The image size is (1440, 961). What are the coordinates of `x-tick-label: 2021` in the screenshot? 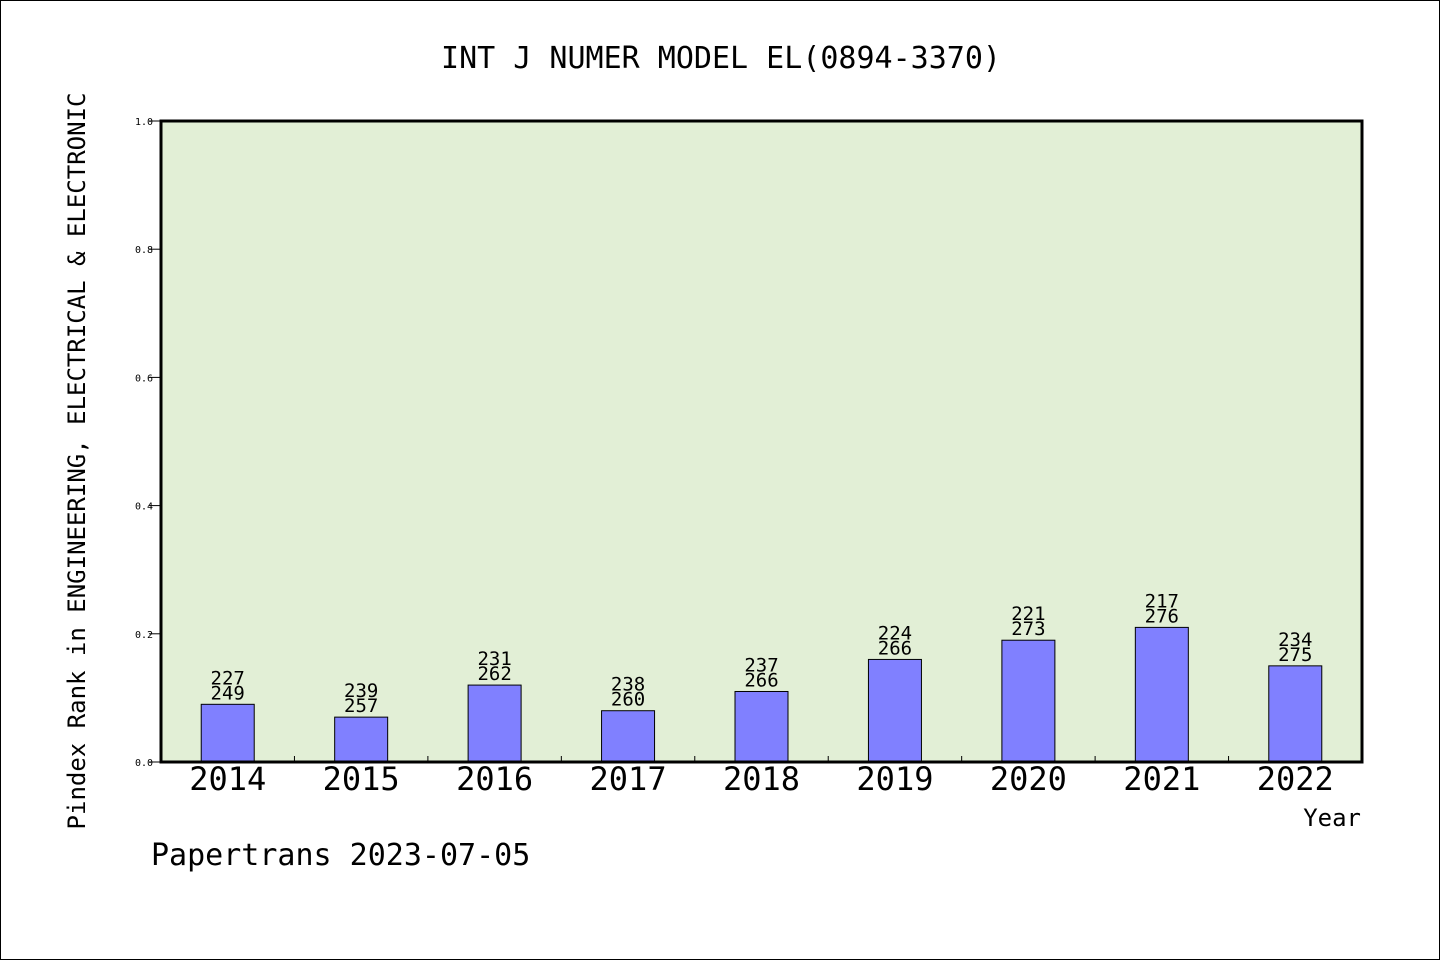 It's located at (1161, 779).